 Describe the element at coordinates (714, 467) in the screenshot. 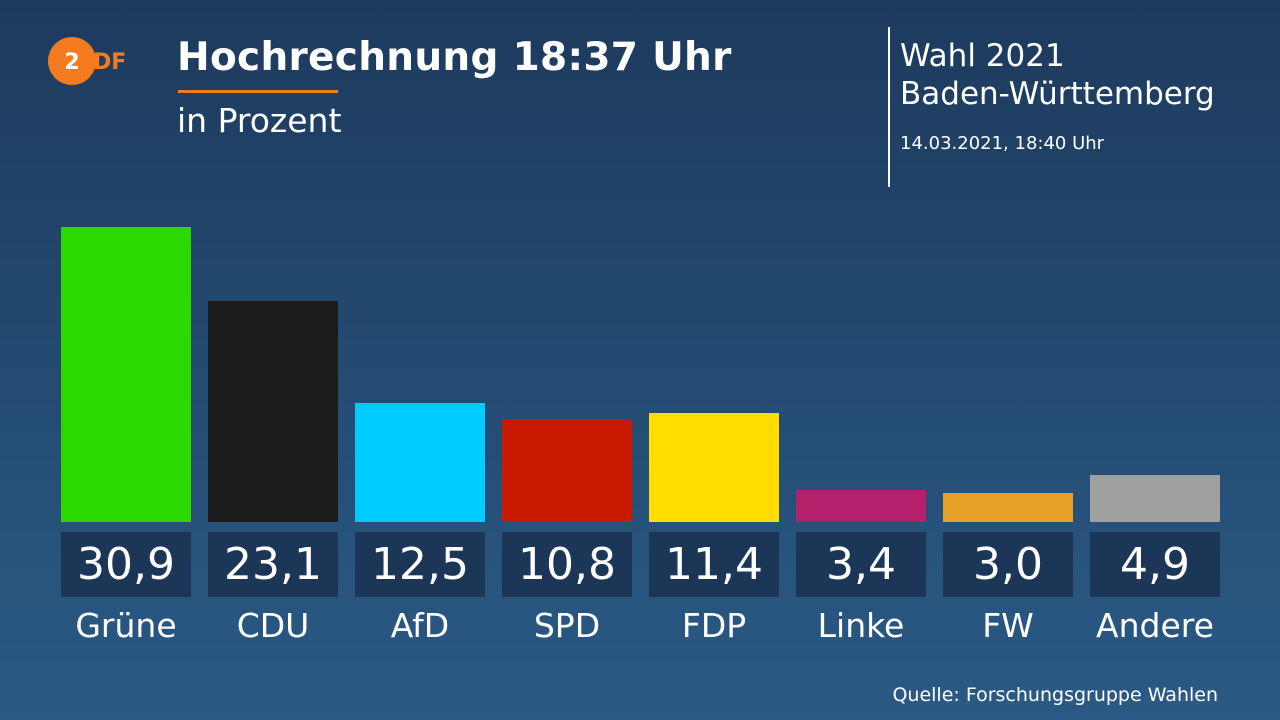

I see `bar-fdp` at that location.